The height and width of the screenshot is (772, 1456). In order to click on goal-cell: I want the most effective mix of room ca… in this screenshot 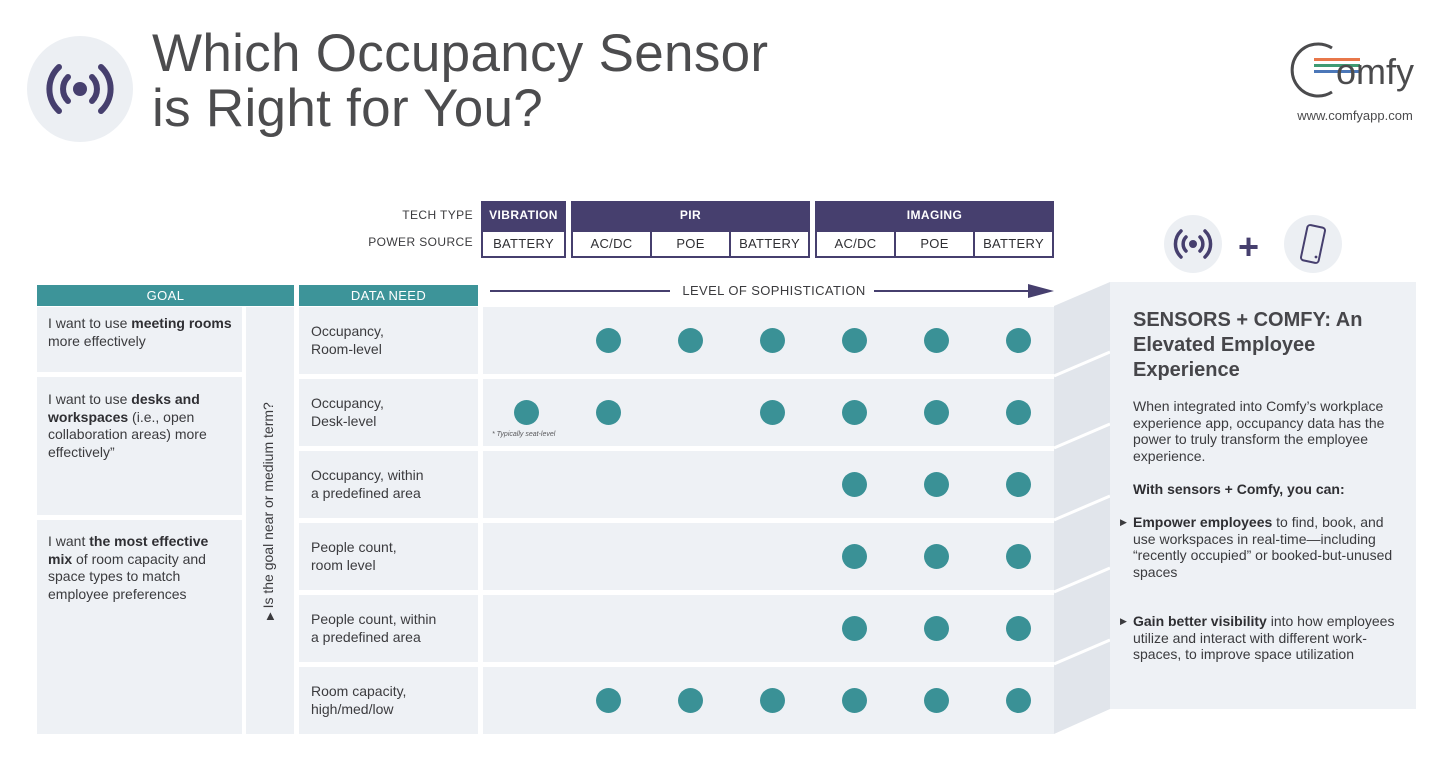, I will do `click(139, 627)`.